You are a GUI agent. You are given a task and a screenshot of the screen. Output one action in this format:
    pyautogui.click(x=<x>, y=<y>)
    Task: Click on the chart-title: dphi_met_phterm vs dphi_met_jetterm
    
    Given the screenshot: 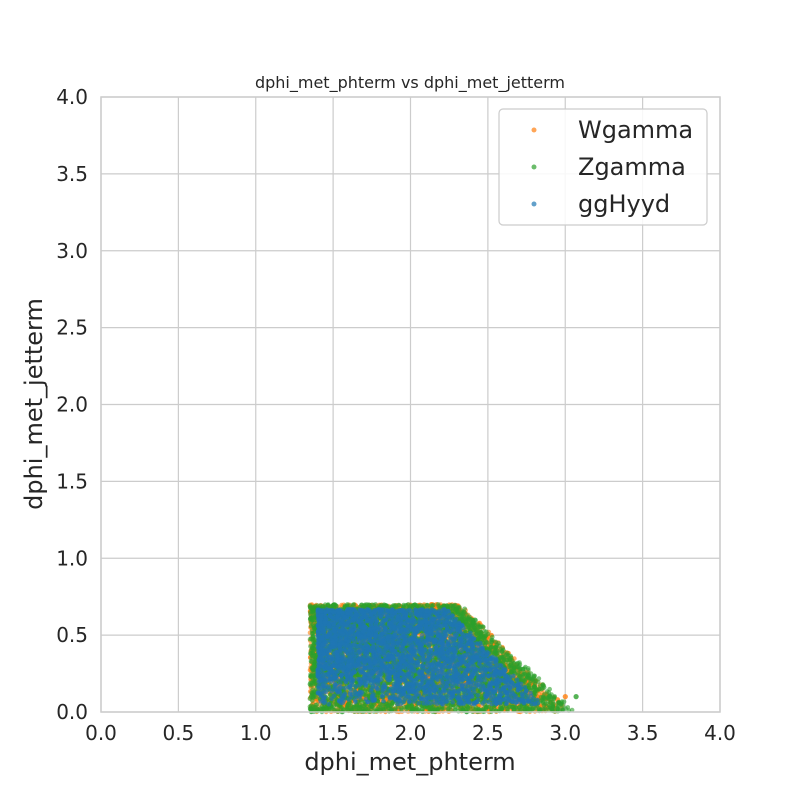 What is the action you would take?
    pyautogui.click(x=410, y=83)
    